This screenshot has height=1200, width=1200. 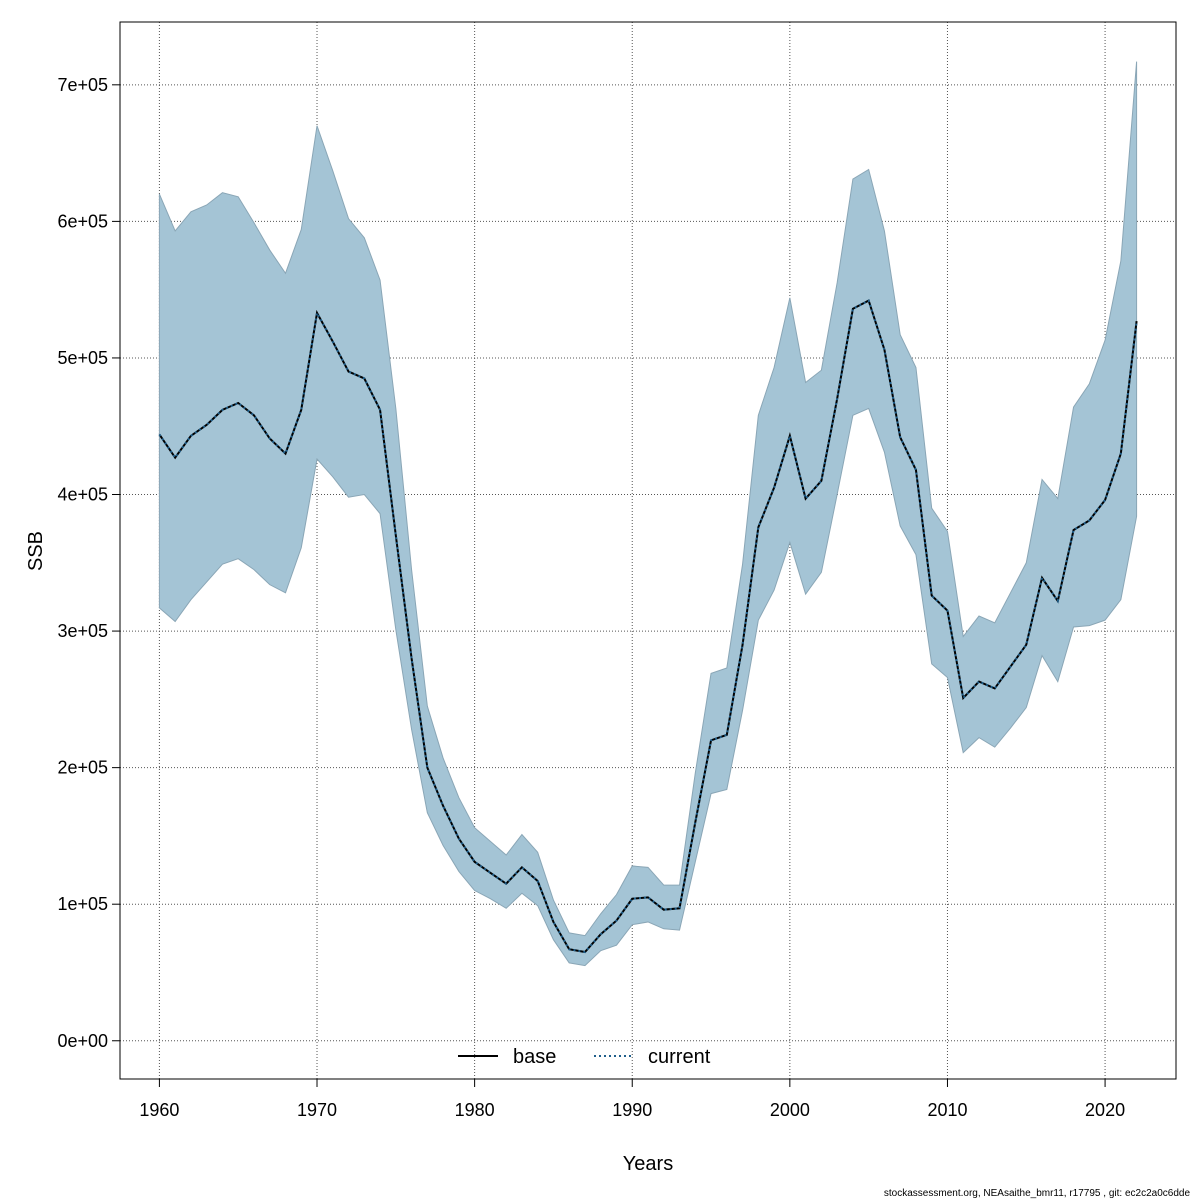 What do you see at coordinates (82, 358) in the screenshot?
I see `y-tick-label-5e+05: 5e+05` at bounding box center [82, 358].